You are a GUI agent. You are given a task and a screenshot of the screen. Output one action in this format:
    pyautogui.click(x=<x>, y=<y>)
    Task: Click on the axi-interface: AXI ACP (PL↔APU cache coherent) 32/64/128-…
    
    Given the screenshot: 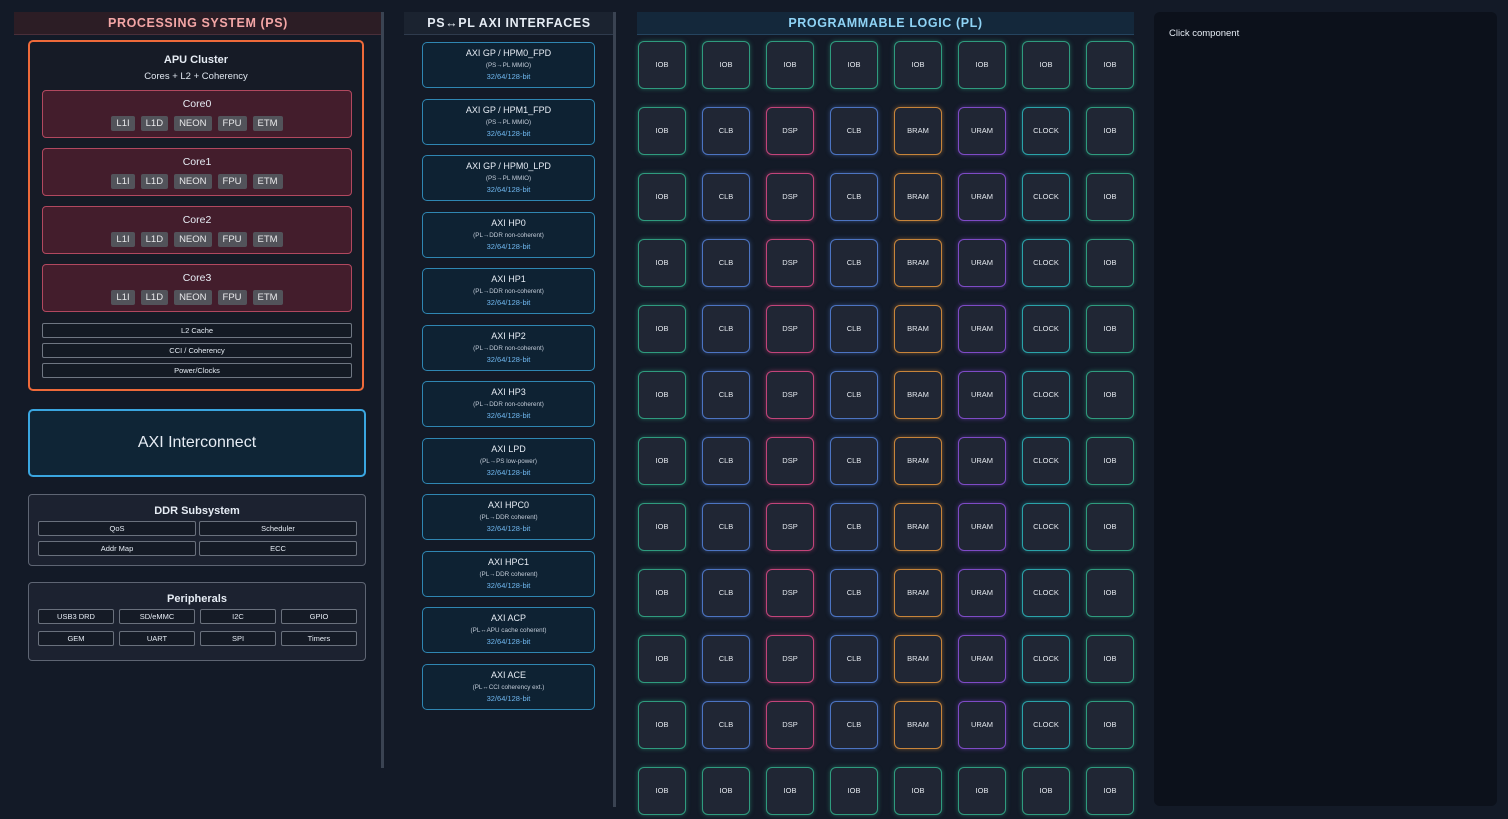 What is the action you would take?
    pyautogui.click(x=508, y=630)
    